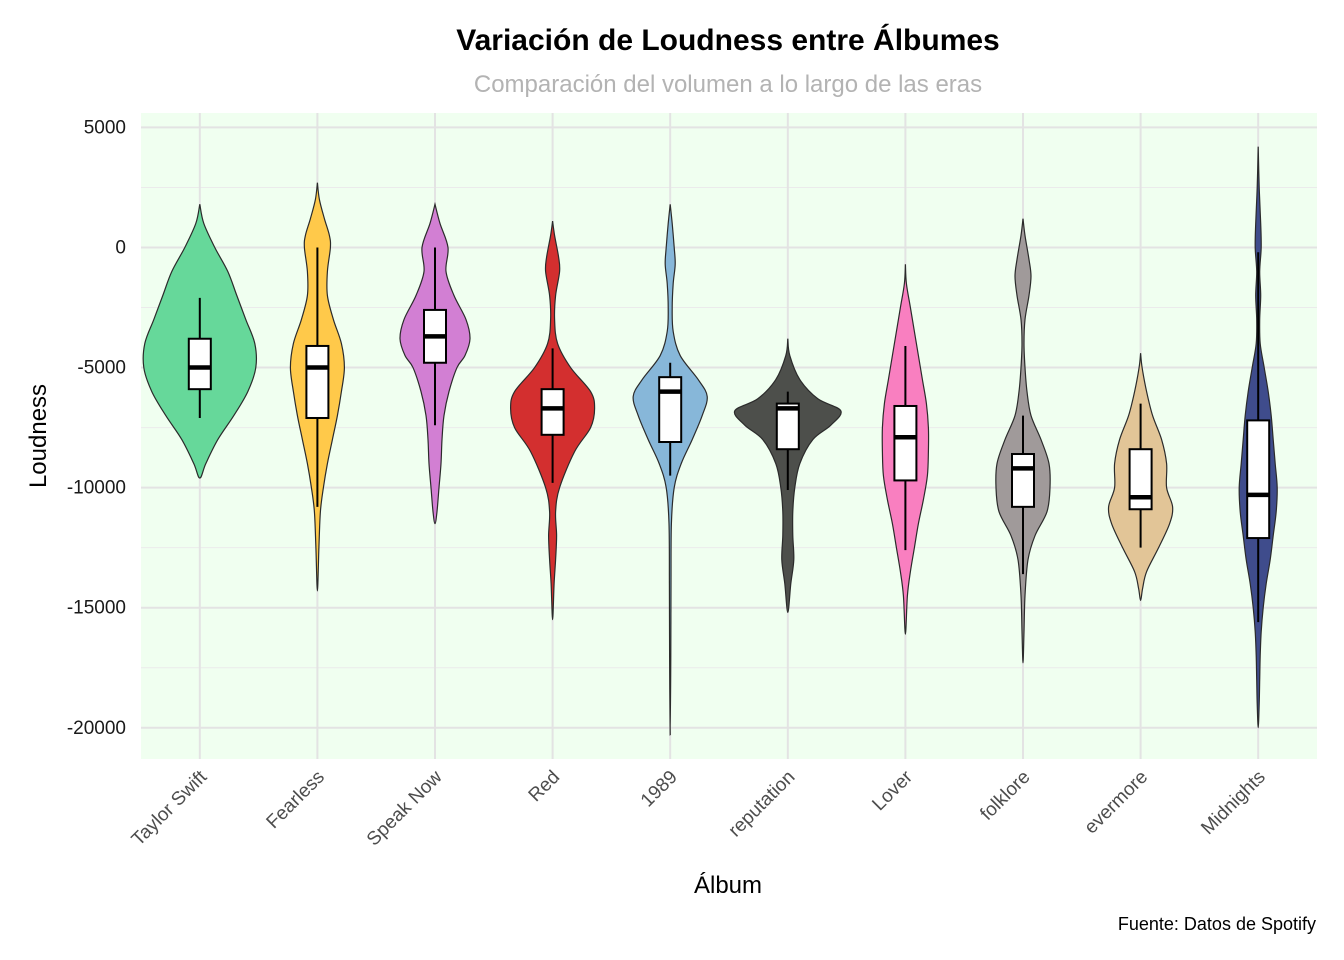  What do you see at coordinates (96, 728) in the screenshot?
I see `y-tick-label: -20000` at bounding box center [96, 728].